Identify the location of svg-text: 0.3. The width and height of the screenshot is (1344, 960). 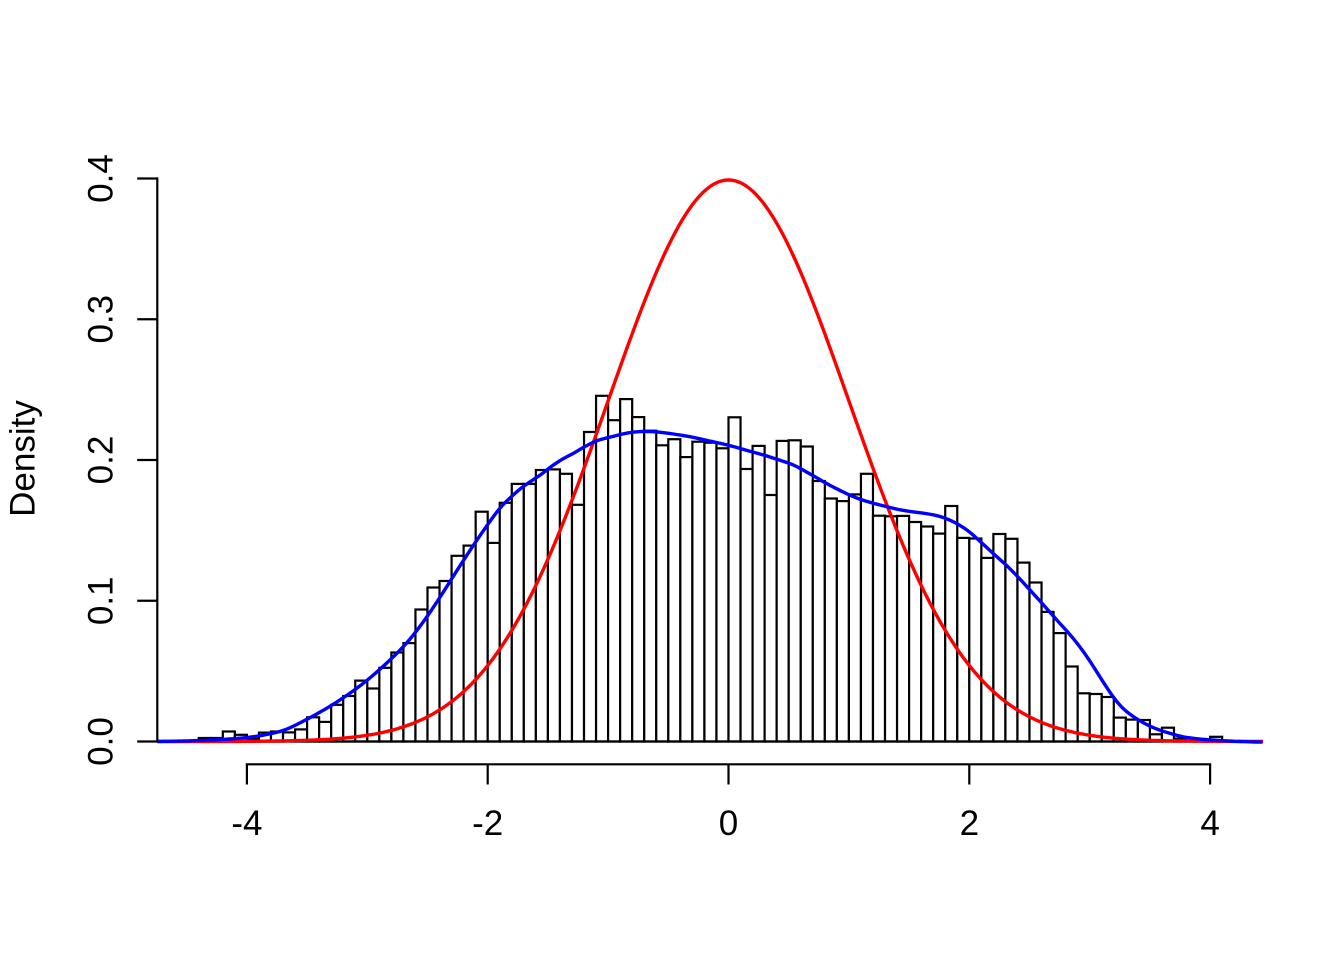
(100, 319).